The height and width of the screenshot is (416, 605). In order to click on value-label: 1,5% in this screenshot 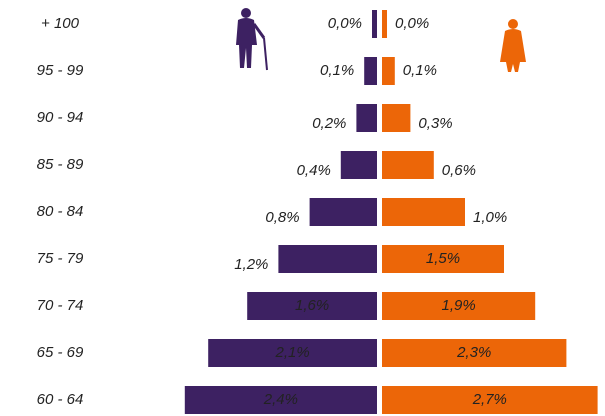, I will do `click(443, 258)`.